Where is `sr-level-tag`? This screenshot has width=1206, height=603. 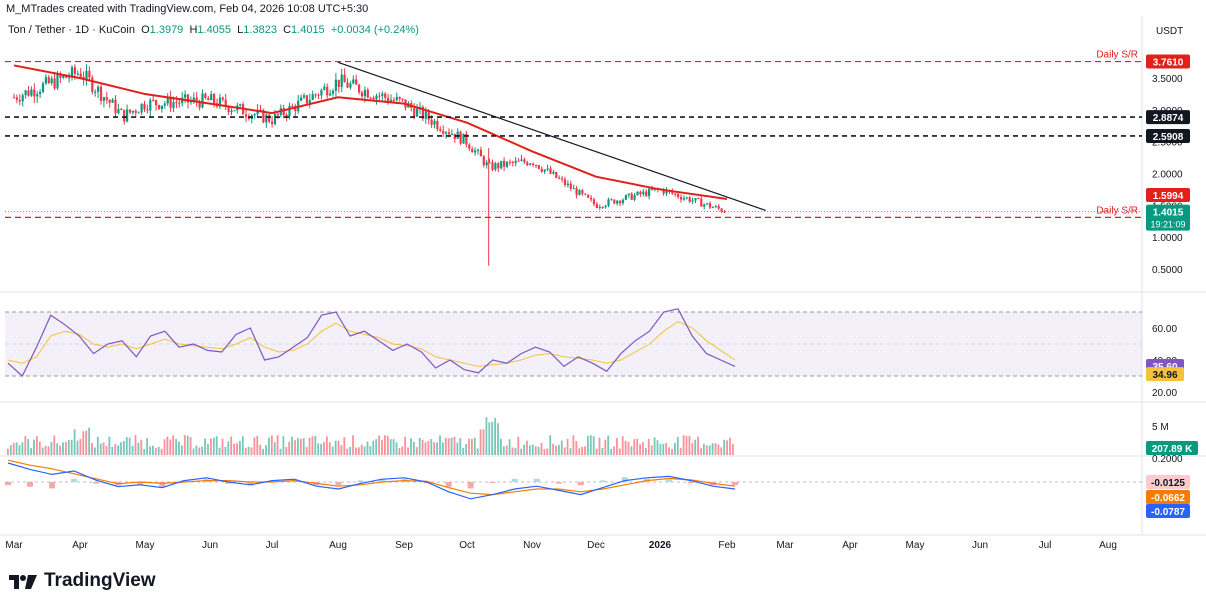
sr-level-tag is located at coordinates (1168, 135).